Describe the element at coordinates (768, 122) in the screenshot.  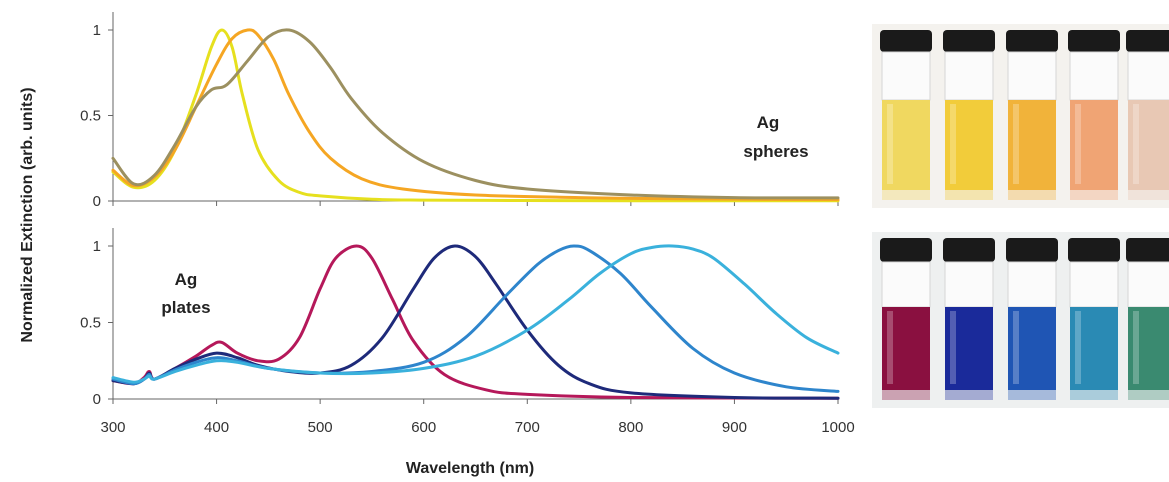
I see `annotation-top-line1: Ag` at that location.